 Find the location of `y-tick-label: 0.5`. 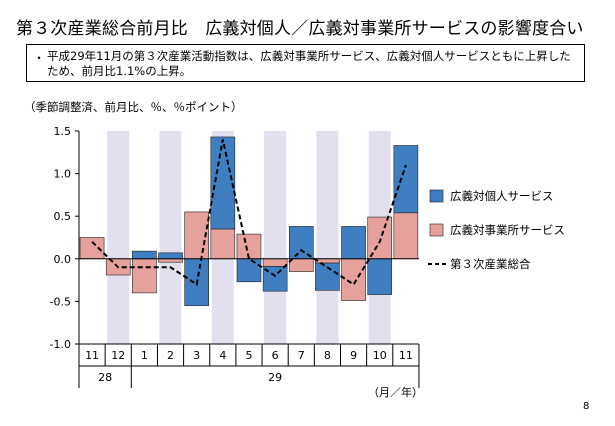

y-tick-label: 0.5 is located at coordinates (63, 216).